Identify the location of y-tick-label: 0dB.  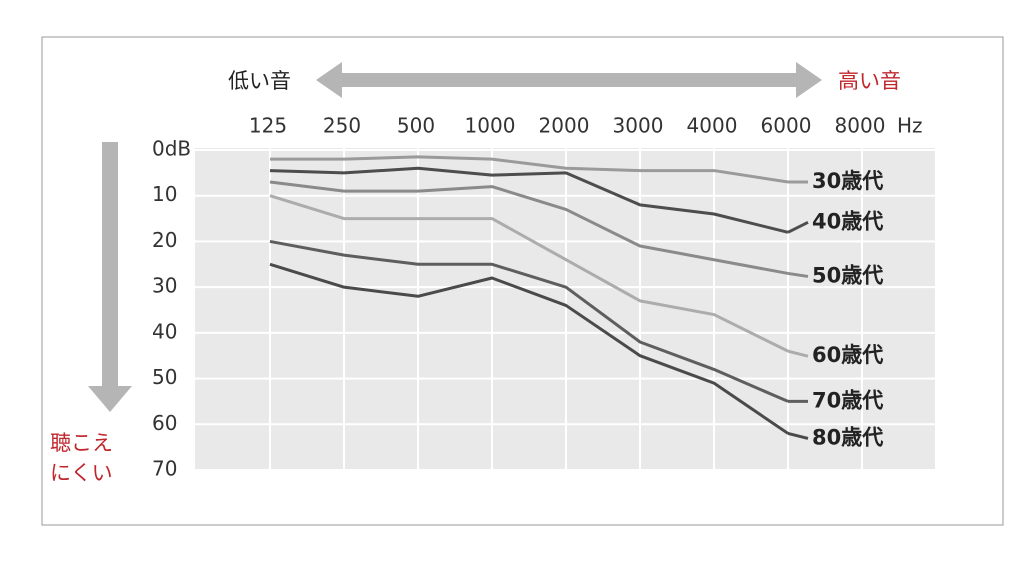
(171, 149).